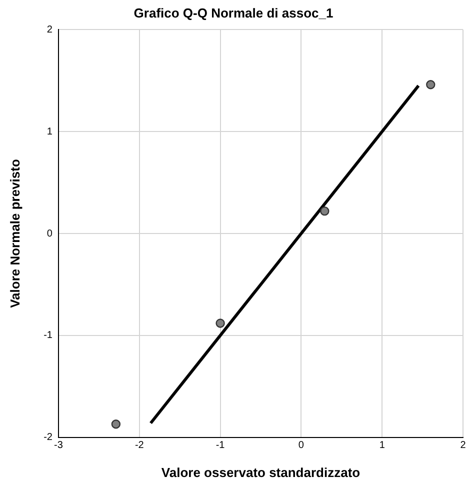 The height and width of the screenshot is (495, 469). What do you see at coordinates (221, 446) in the screenshot?
I see `x-tick-label: -1` at bounding box center [221, 446].